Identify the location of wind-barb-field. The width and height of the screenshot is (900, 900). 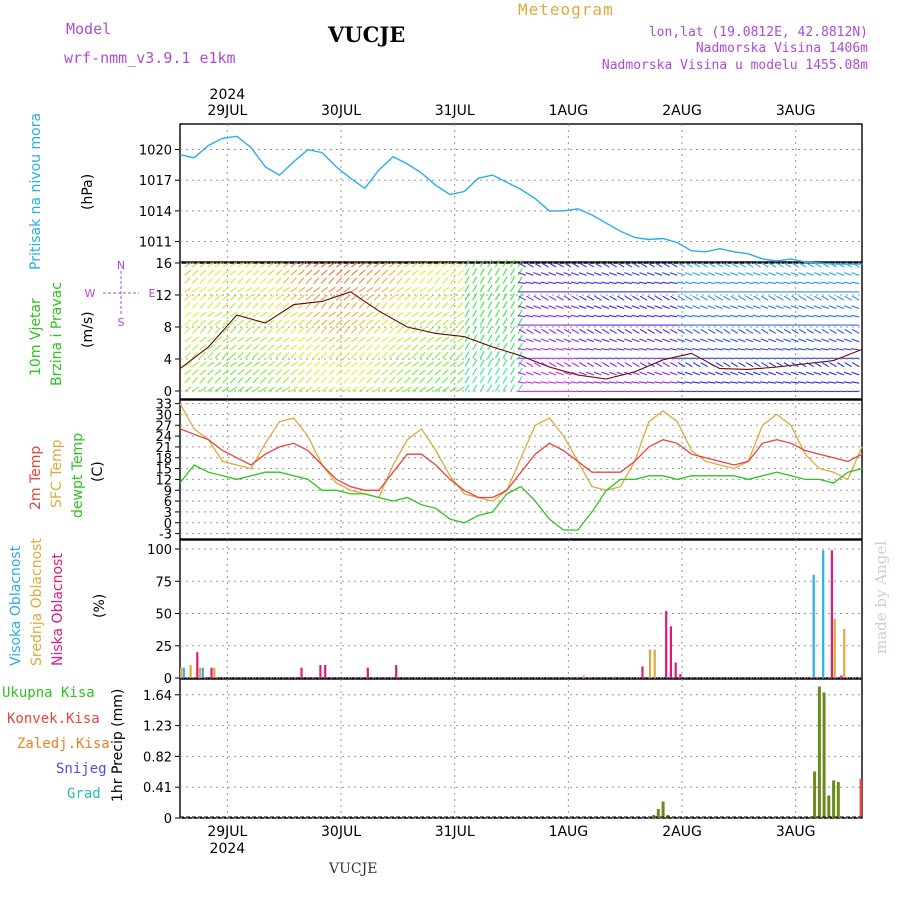
(522, 326).